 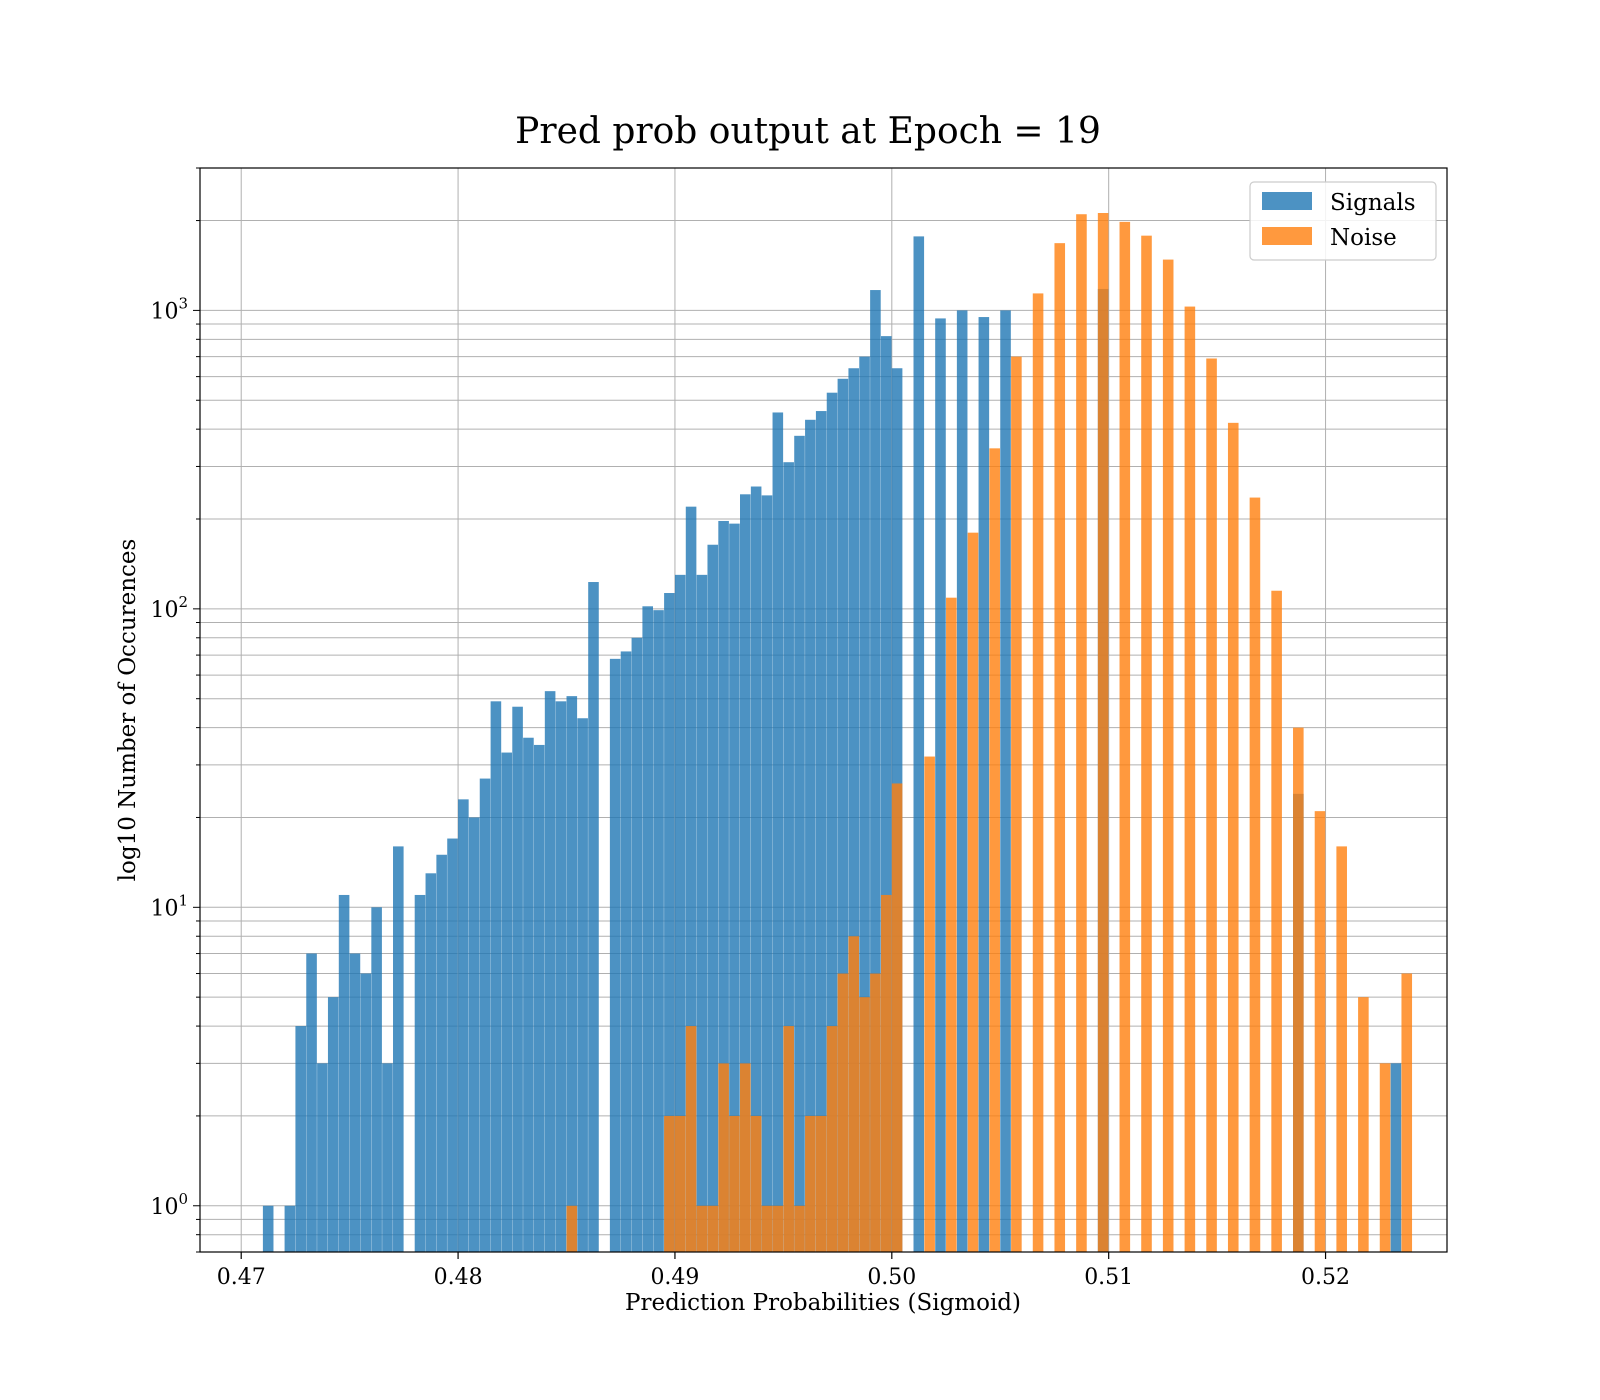 I want to click on legend-label-noise: Noise, so click(x=1363, y=238).